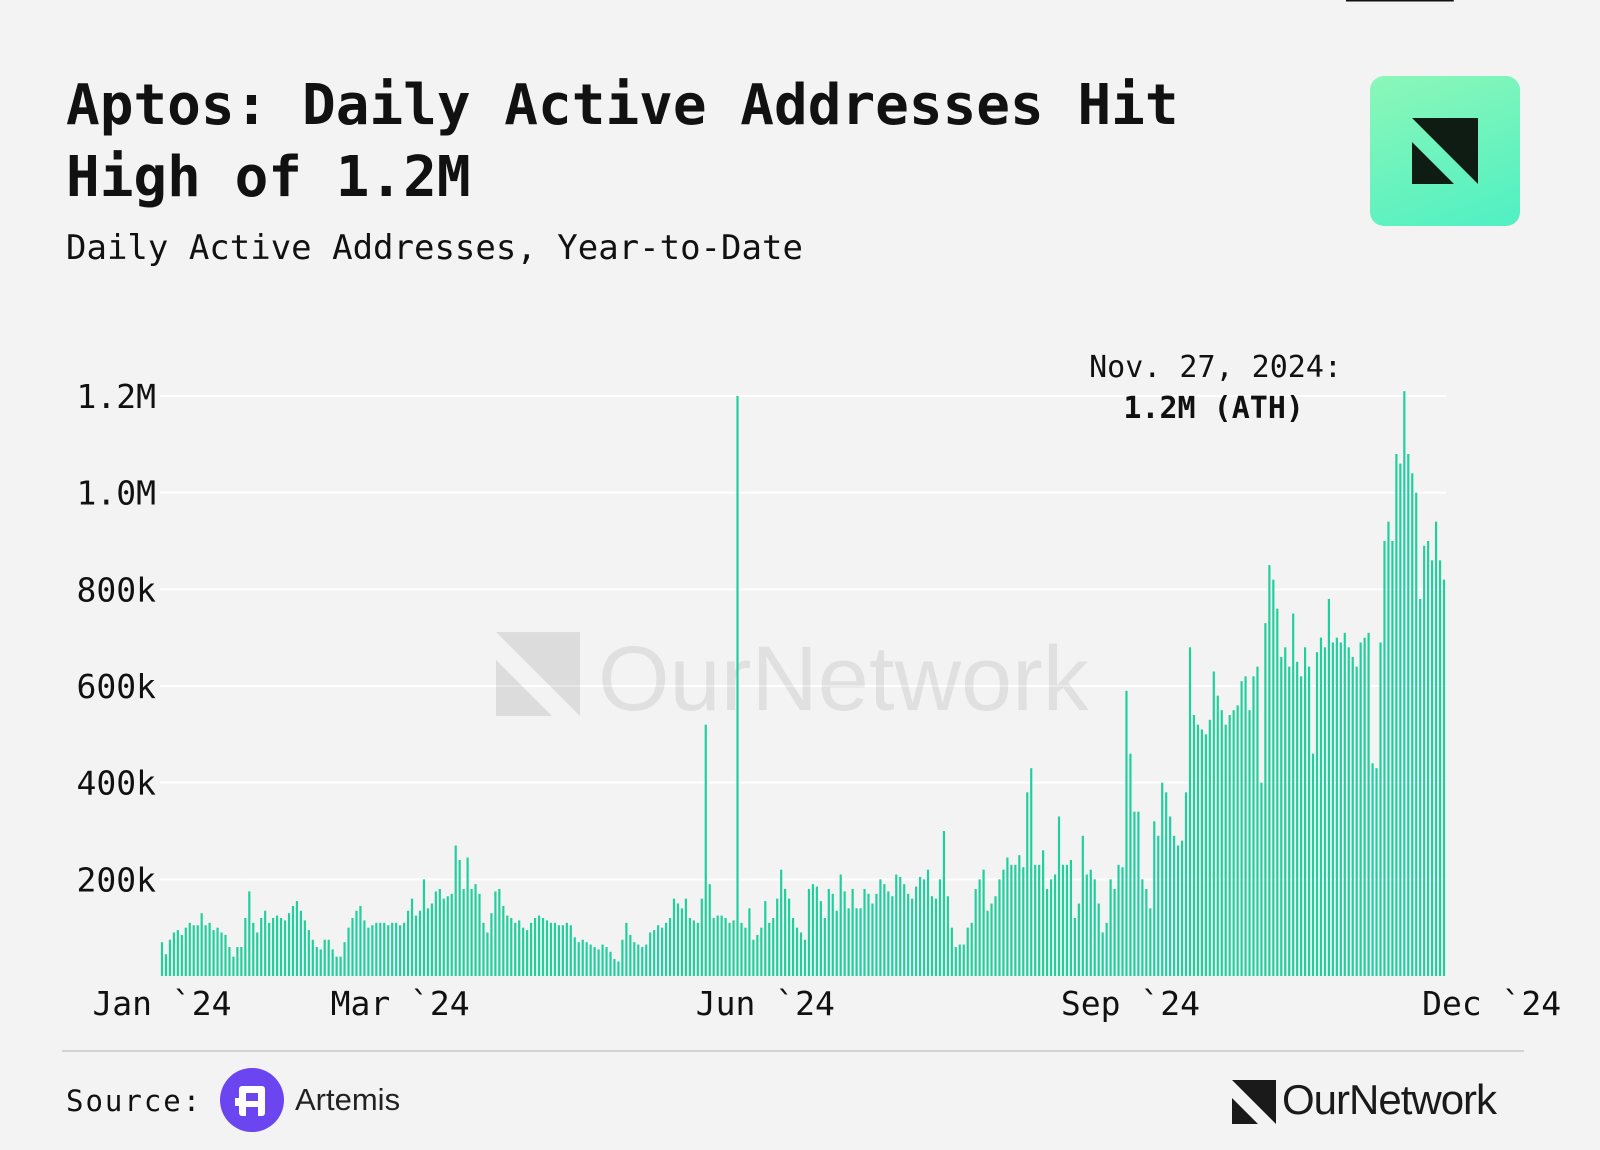 This screenshot has height=1150, width=1600. What do you see at coordinates (117, 783) in the screenshot?
I see `y-tick-label: 400k` at bounding box center [117, 783].